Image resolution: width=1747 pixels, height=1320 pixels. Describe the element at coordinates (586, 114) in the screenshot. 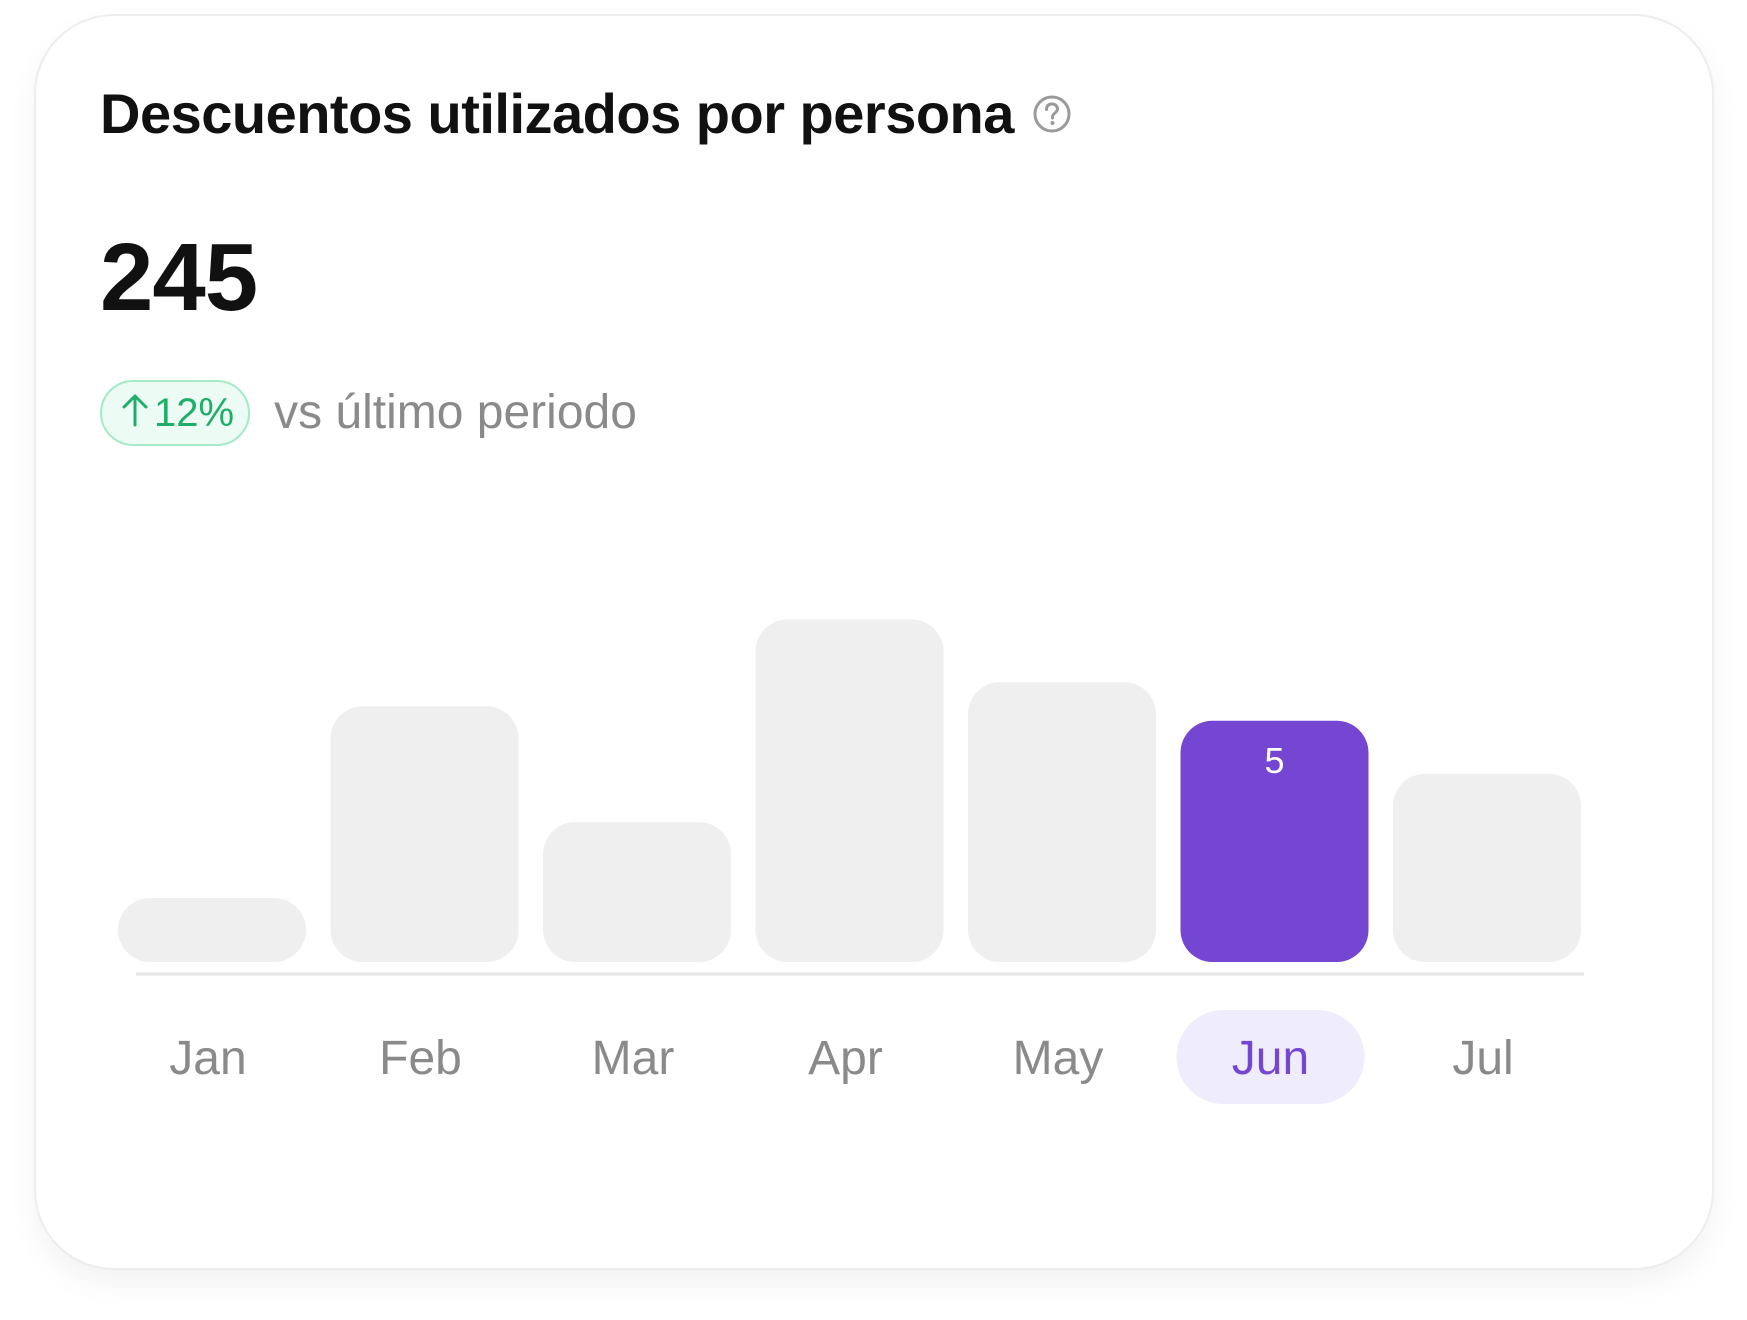

I see `title-row: Descuentos utilizados por persona` at that location.